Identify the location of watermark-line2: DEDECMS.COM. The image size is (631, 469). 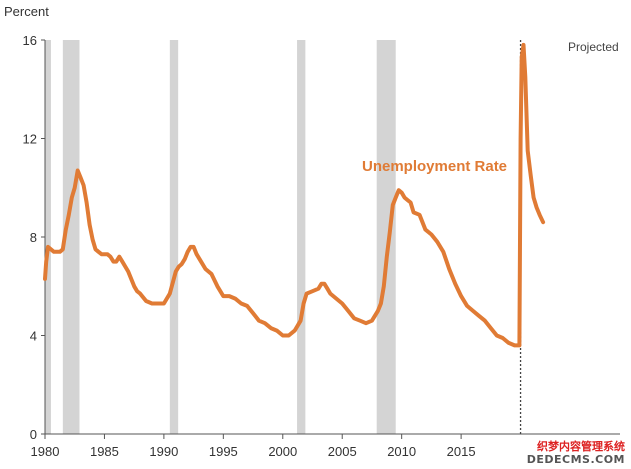
(575, 459).